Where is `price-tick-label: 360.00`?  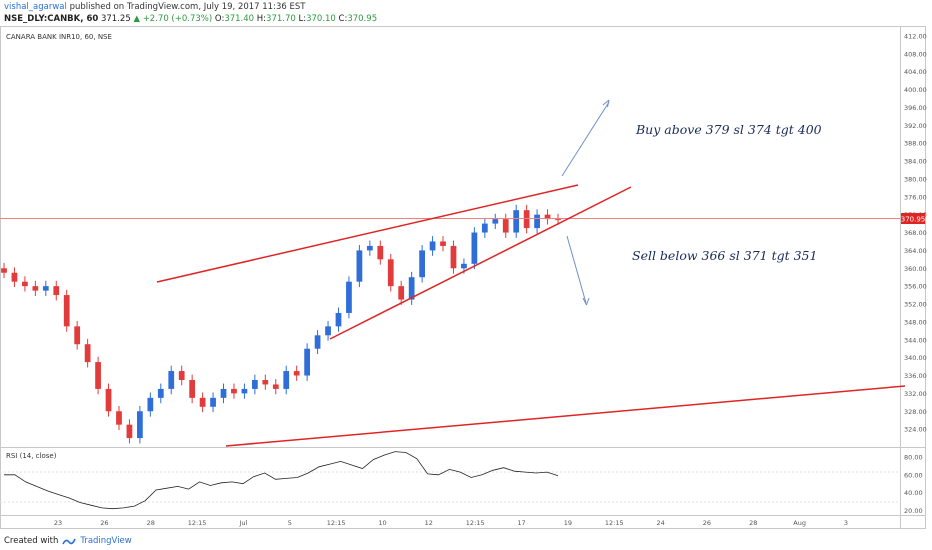
price-tick-label: 360.00 is located at coordinates (915, 269).